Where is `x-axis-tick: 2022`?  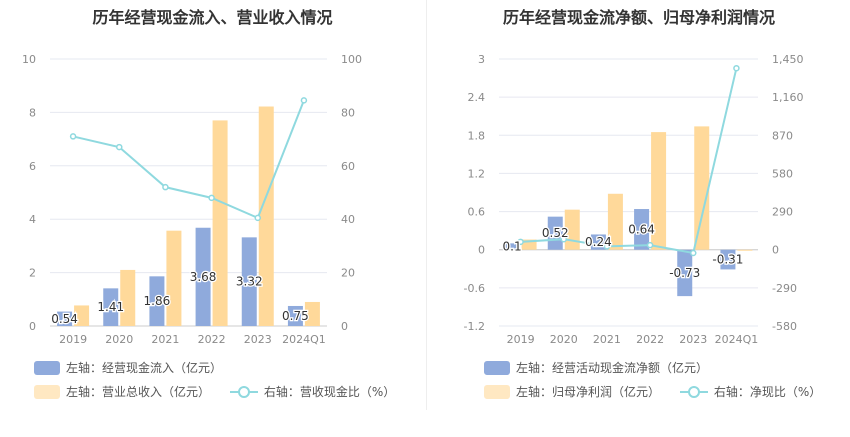 x-axis-tick: 2022 is located at coordinates (650, 339).